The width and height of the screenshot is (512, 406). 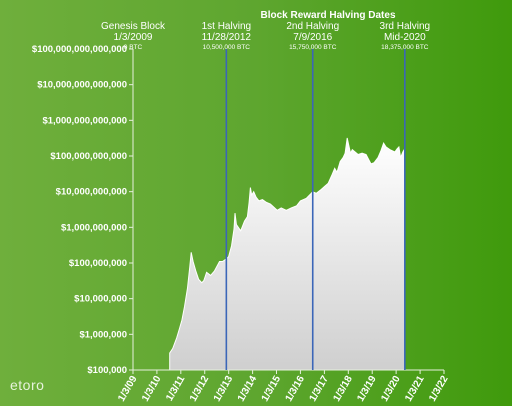 I want to click on x-tick-label: 1/3/18, so click(x=343, y=389).